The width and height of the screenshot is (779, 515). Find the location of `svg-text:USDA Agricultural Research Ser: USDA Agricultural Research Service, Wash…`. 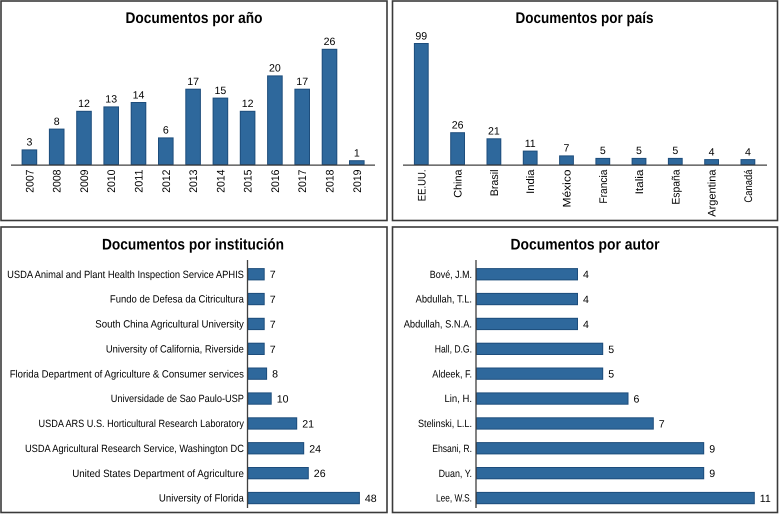

svg-text:USDA Agricultural Research Ser: USDA Agricultural Research Service, Wash… is located at coordinates (134, 449).